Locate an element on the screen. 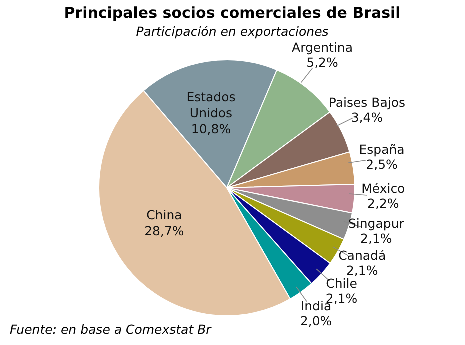 Image resolution: width=465 pixels, height=345 pixels. data-label: 2,5% is located at coordinates (382, 164).